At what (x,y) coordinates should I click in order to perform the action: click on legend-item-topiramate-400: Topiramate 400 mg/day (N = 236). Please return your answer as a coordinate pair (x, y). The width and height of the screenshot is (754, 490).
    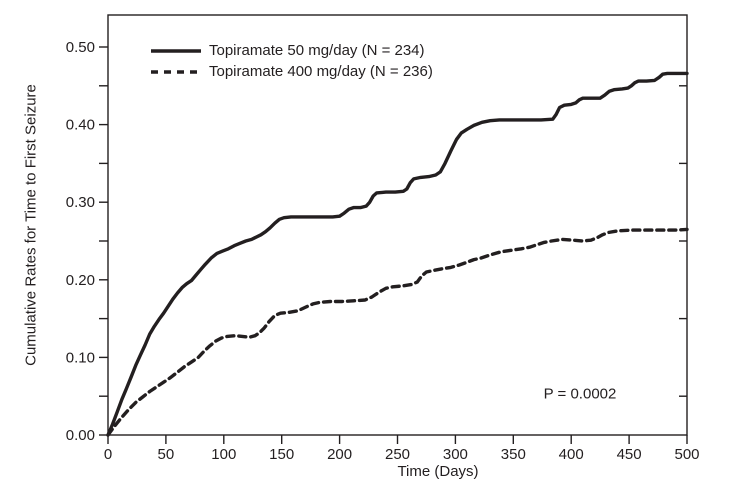
    Looking at the image, I should click on (291, 71).